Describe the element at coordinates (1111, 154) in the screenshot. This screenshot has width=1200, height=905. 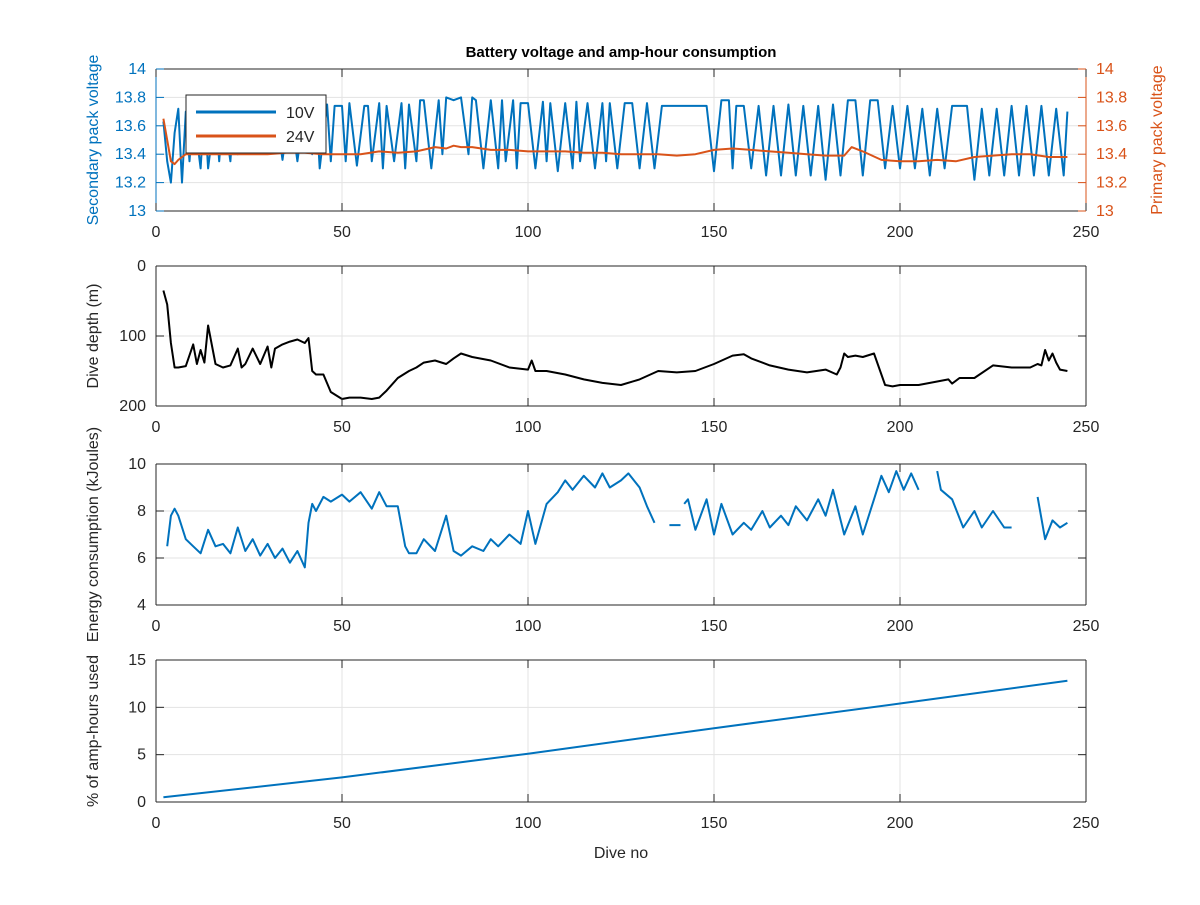
I see `y-tick-label-right: 13.4` at that location.